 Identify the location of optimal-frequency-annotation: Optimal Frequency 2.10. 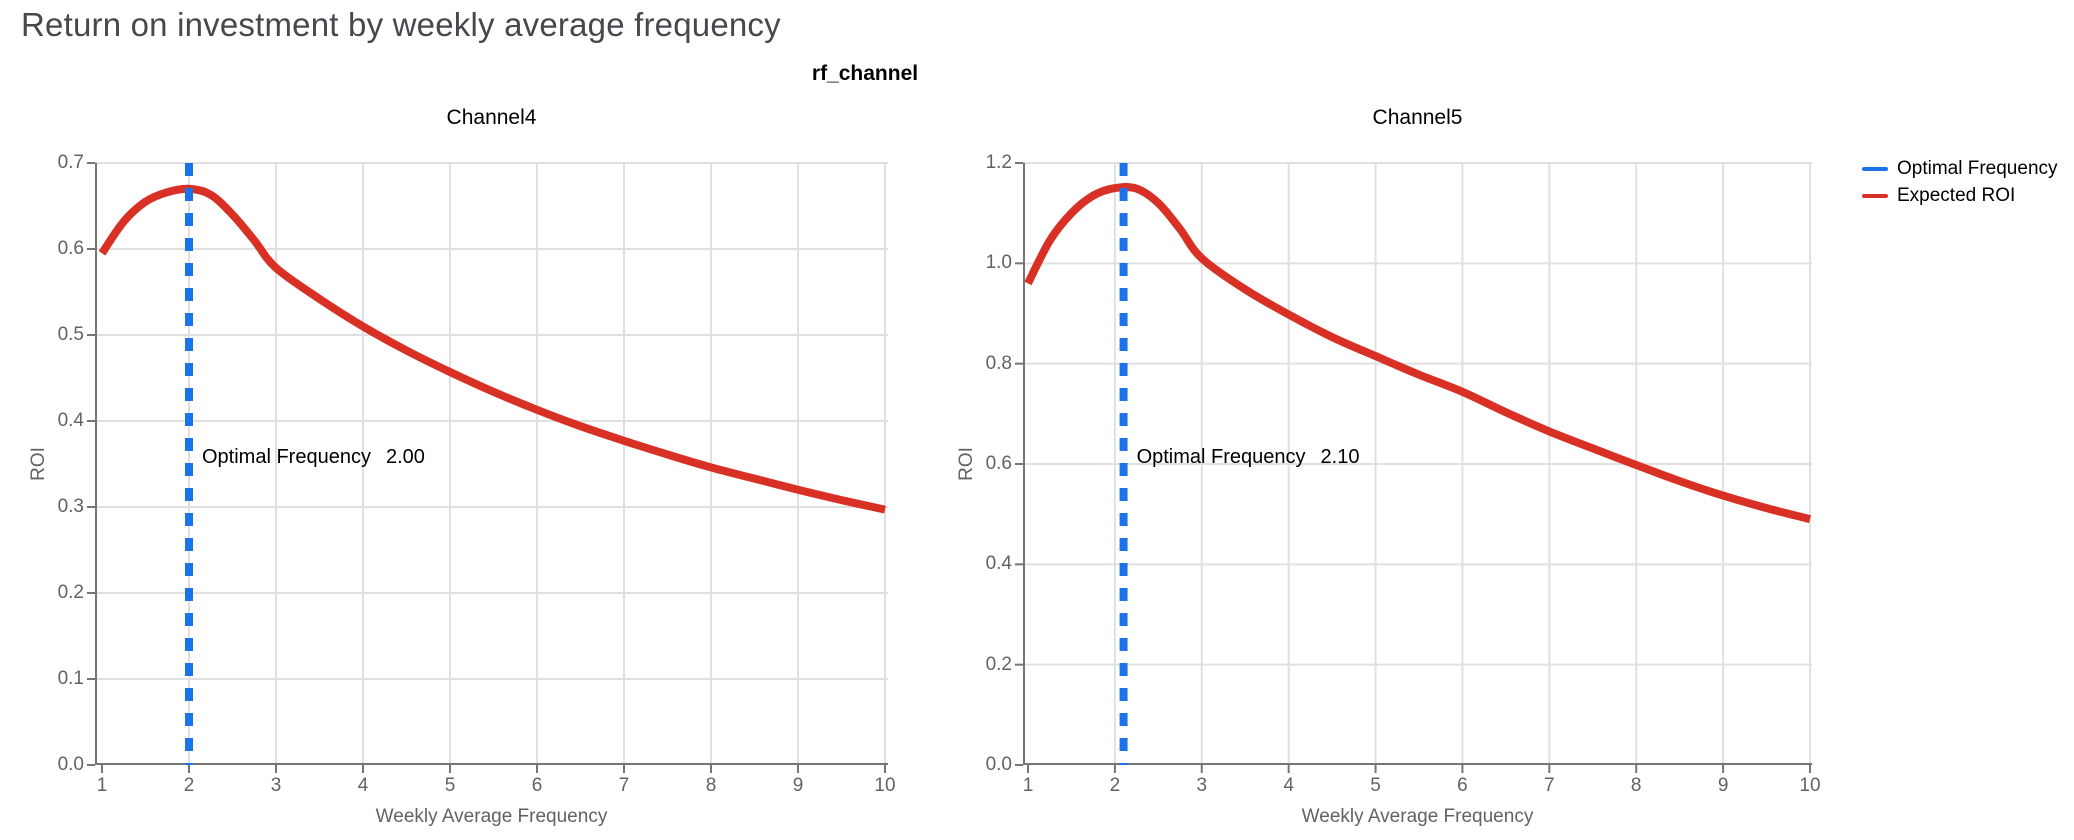
(1248, 457).